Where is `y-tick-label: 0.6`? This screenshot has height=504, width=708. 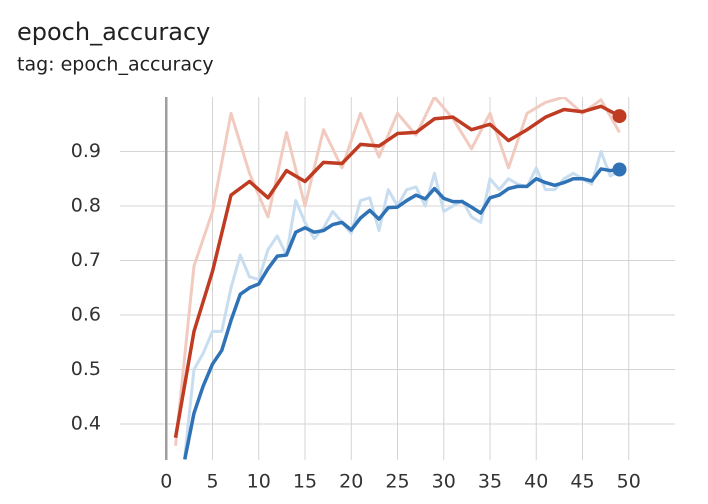 y-tick-label: 0.6 is located at coordinates (86, 315).